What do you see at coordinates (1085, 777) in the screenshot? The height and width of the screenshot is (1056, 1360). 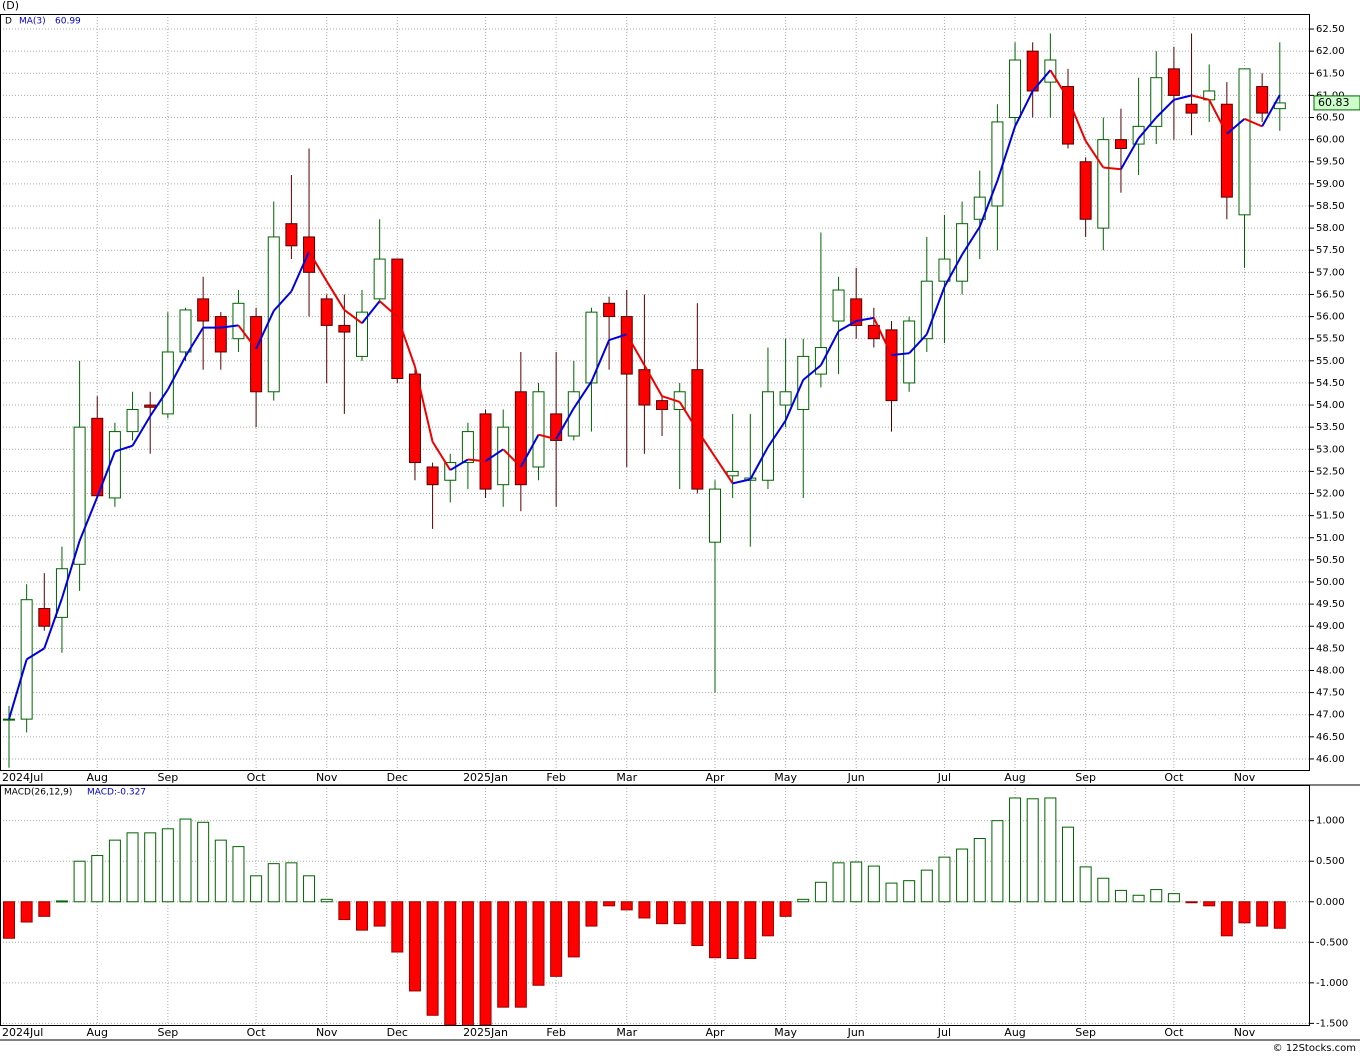 I see `x-tick-label: Sep` at bounding box center [1085, 777].